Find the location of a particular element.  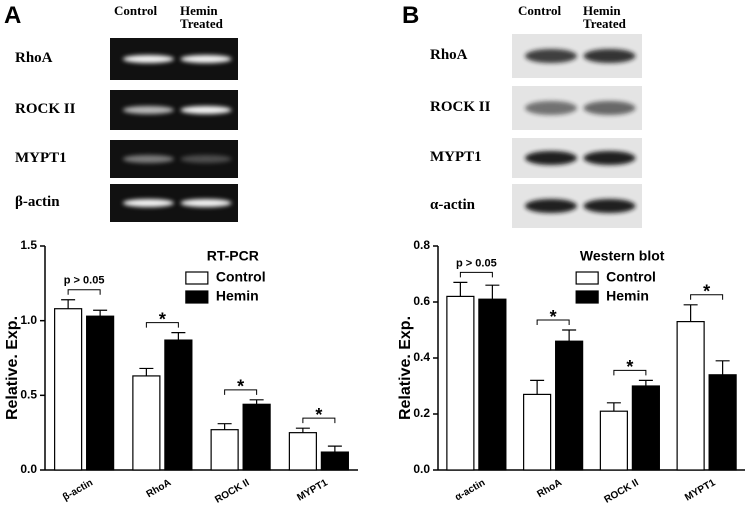

y-tick-label: 1.0 is located at coordinates (28, 320).